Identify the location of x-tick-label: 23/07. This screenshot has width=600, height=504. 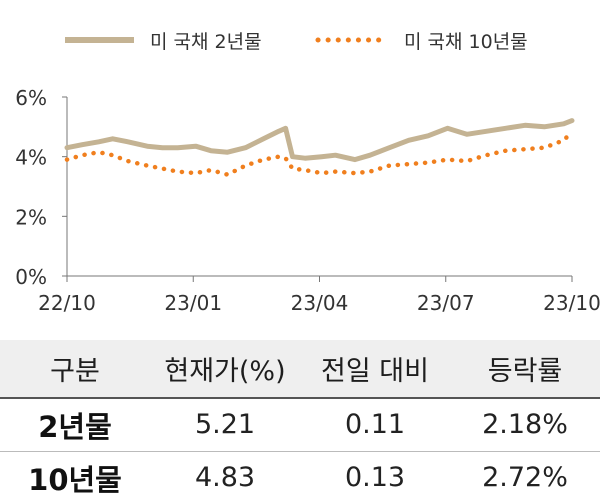
(446, 303).